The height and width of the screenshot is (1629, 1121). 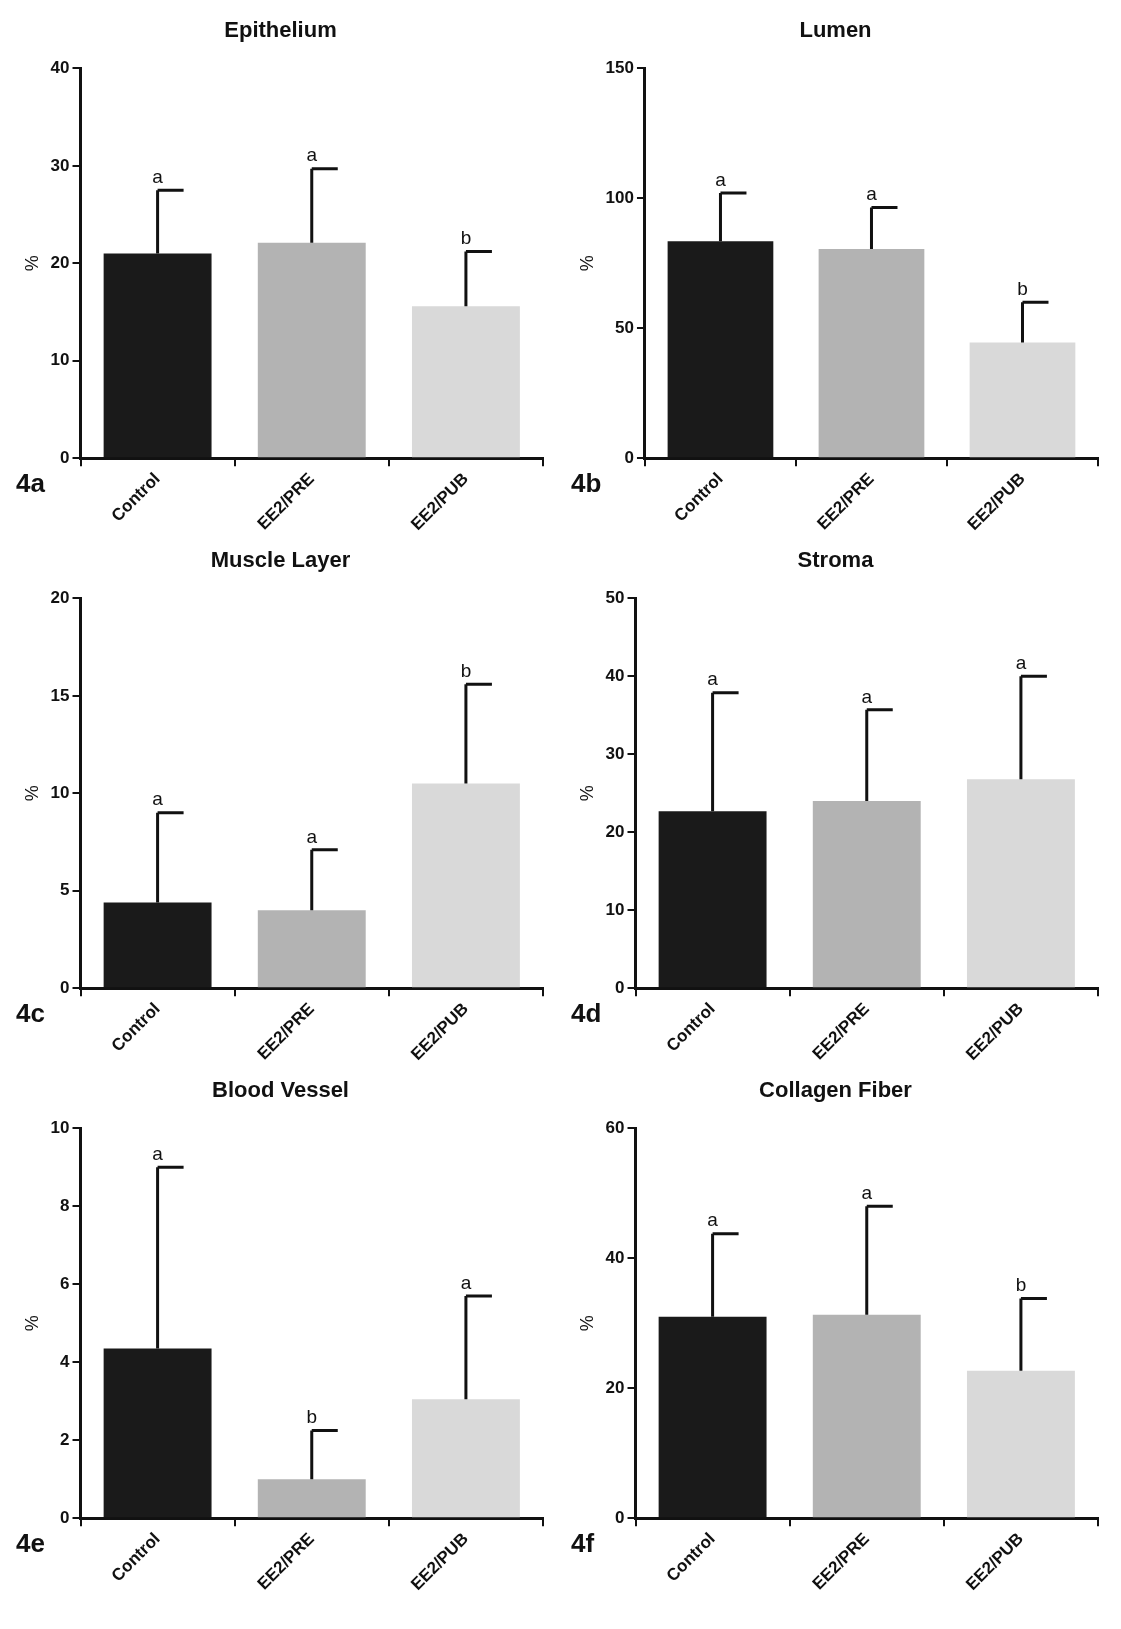 I want to click on chart-title: Lumen, so click(x=835, y=30).